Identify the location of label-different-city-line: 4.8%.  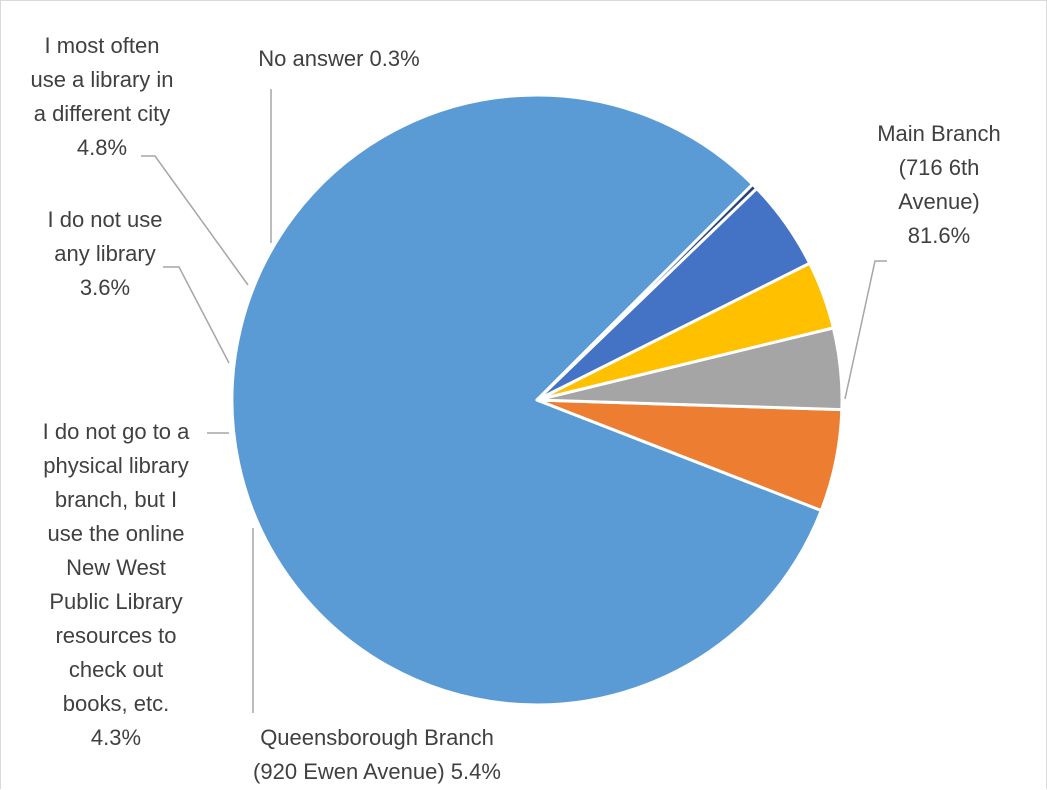
(102, 147).